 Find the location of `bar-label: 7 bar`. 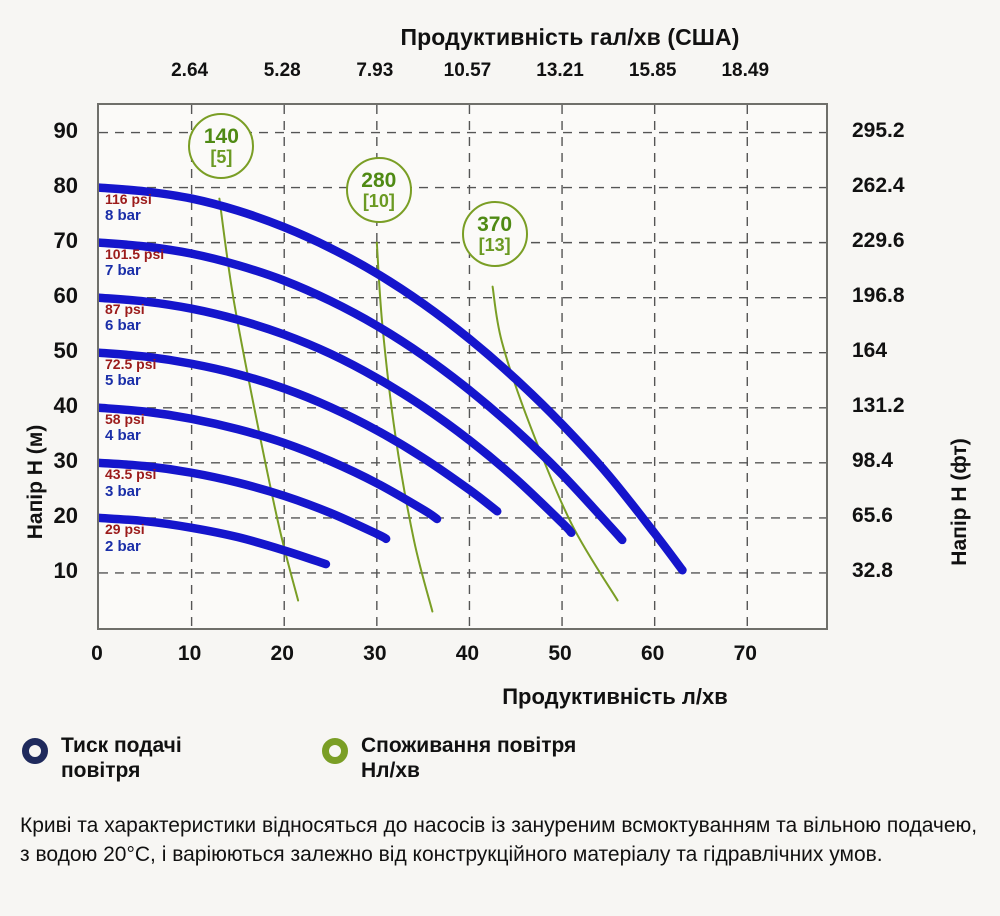

bar-label: 7 bar is located at coordinates (123, 271).